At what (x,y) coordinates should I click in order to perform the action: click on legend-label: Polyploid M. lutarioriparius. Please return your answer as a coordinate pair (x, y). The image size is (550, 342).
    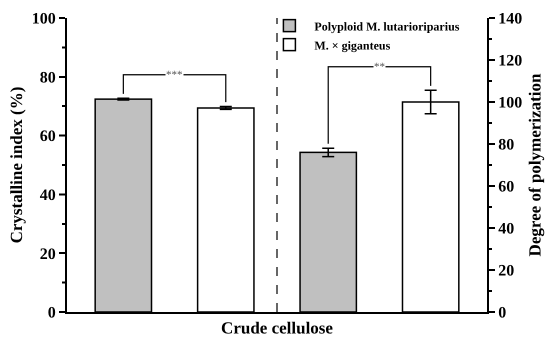
    Looking at the image, I should click on (387, 26).